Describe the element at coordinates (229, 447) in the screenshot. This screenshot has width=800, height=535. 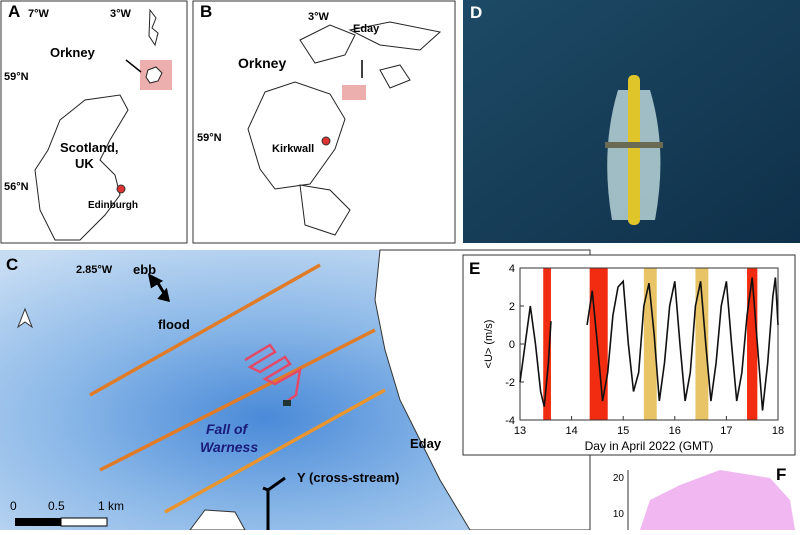
I see `site-label: Warness` at that location.